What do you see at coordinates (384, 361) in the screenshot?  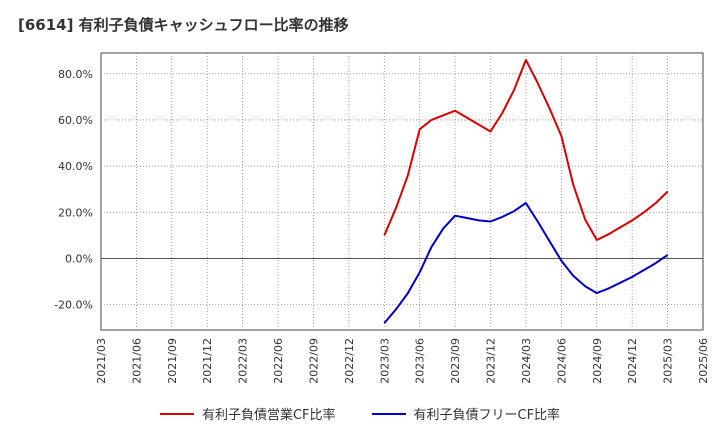 I see `x-tick-label: 2023/03` at bounding box center [384, 361].